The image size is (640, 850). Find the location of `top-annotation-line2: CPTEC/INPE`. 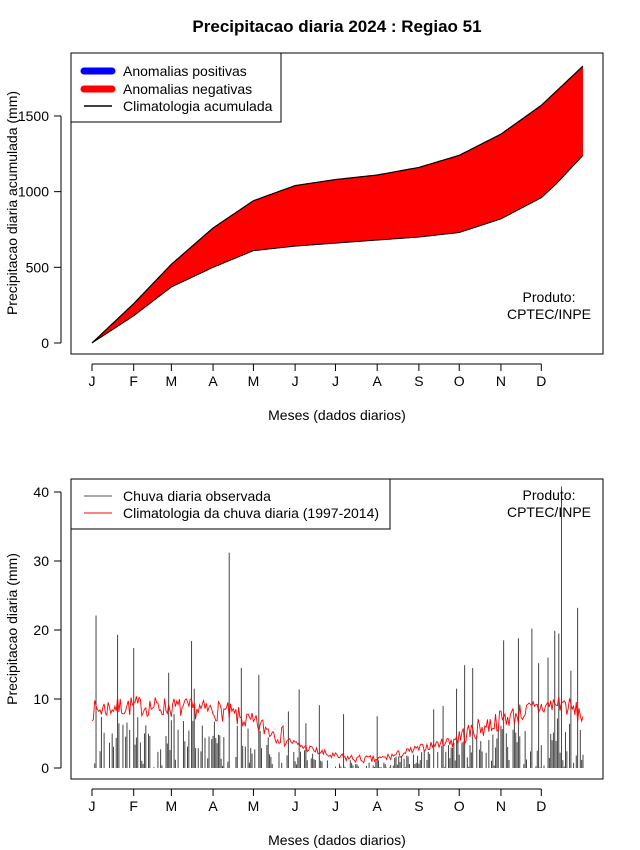

top-annotation-line2: CPTEC/INPE is located at coordinates (549, 314).